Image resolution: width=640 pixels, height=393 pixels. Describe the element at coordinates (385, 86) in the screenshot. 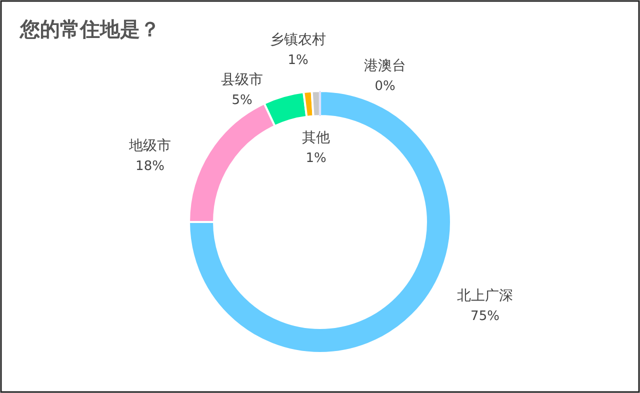

I see `text: 0%` at that location.